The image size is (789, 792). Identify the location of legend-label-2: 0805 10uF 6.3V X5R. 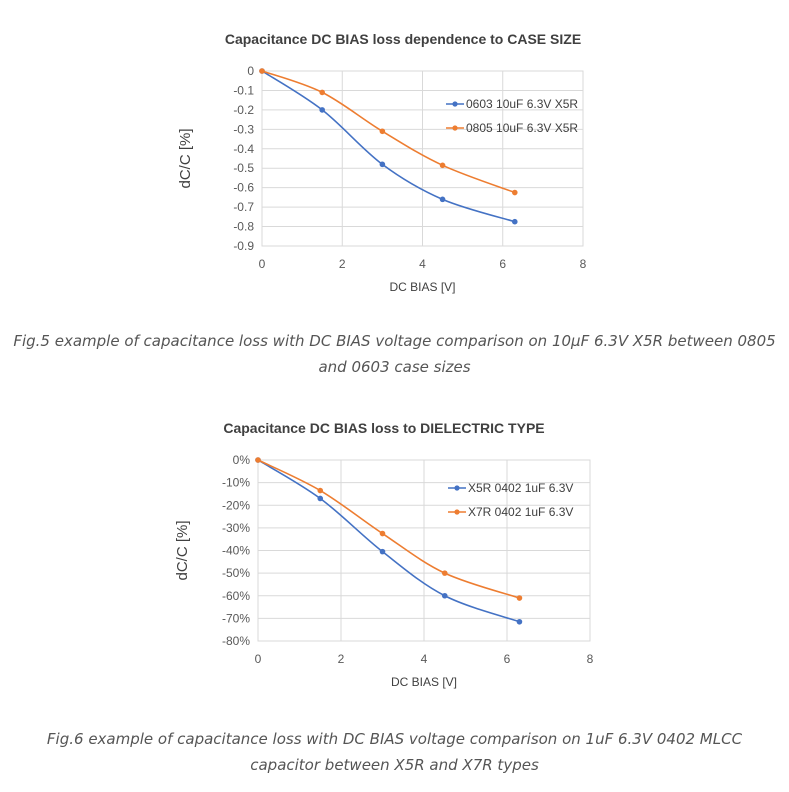
(522, 128).